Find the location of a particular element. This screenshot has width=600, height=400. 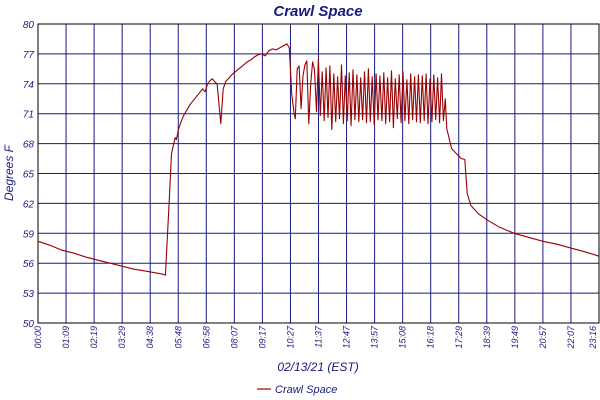

y-tick-label: 56 is located at coordinates (29, 264).